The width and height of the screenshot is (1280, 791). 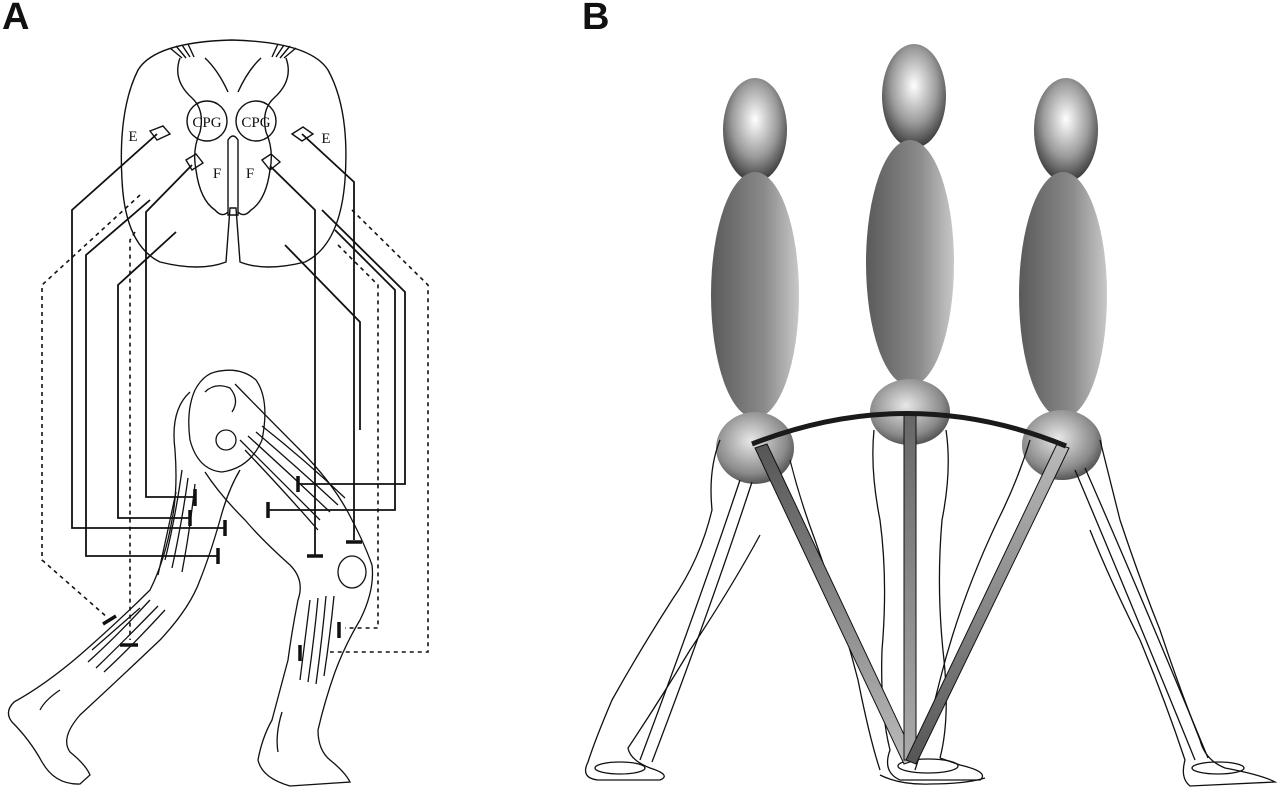 What do you see at coordinates (233, 153) in the screenshot?
I see `spinal-cord-cross-section` at bounding box center [233, 153].